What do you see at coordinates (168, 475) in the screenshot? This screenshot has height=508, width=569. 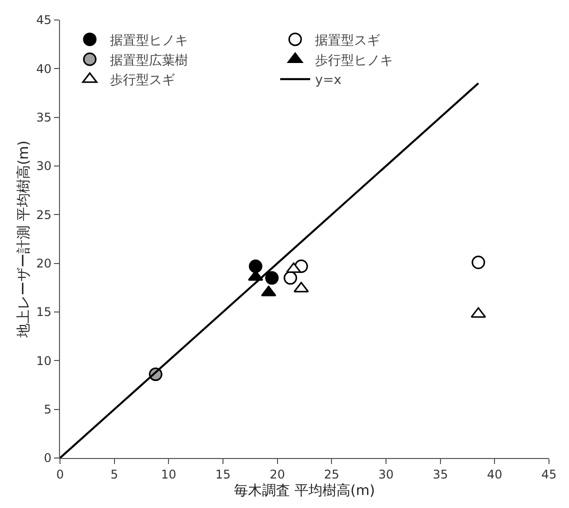 I see `x-tick-label: 10` at bounding box center [168, 475].